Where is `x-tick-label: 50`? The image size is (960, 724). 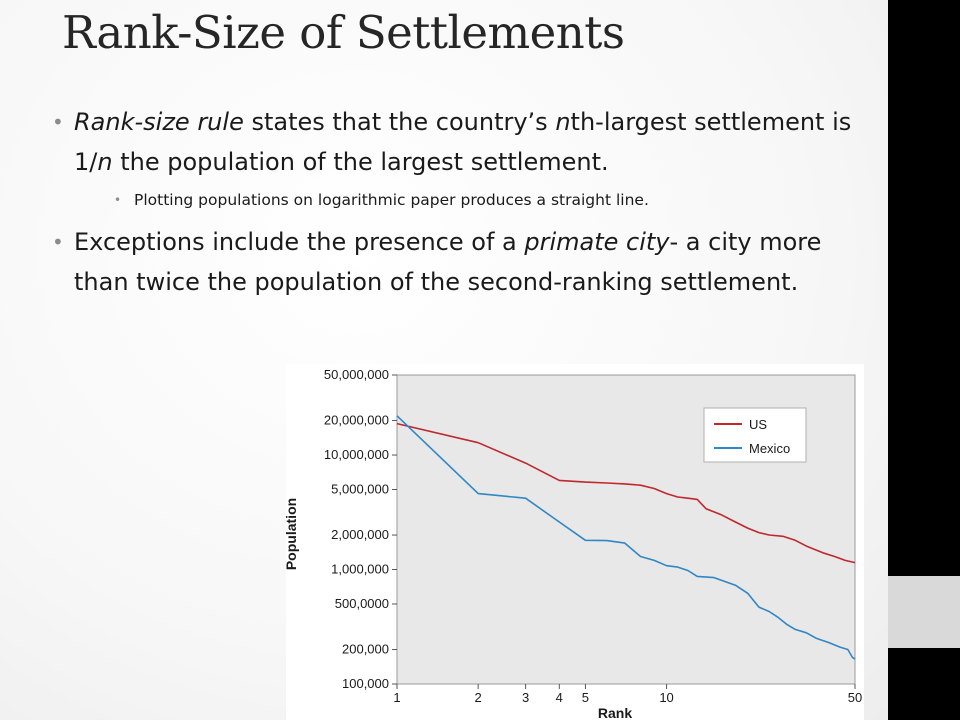 x-tick-label: 50 is located at coordinates (855, 697).